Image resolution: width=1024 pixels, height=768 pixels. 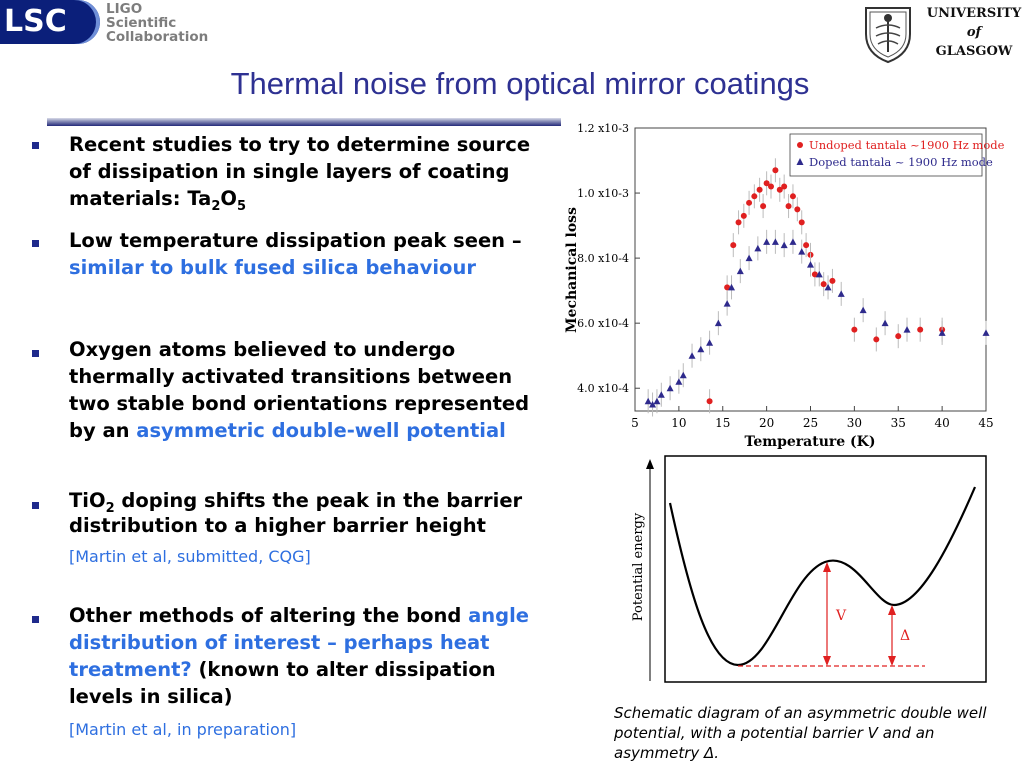 I want to click on x-tick-label: 15, so click(x=722, y=423).